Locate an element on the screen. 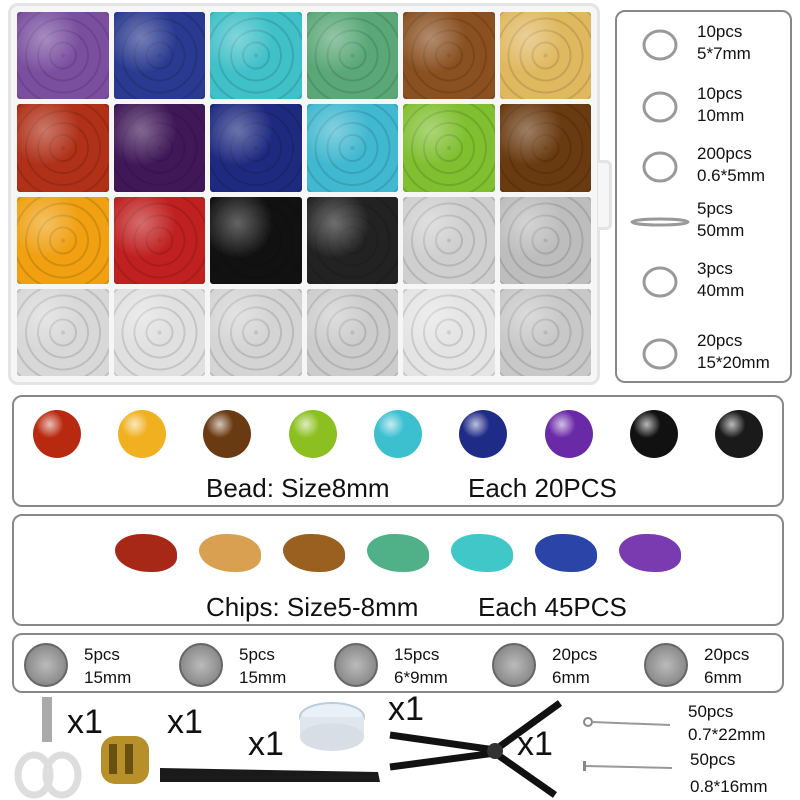  scissors-qty: x1 is located at coordinates (85, 722).